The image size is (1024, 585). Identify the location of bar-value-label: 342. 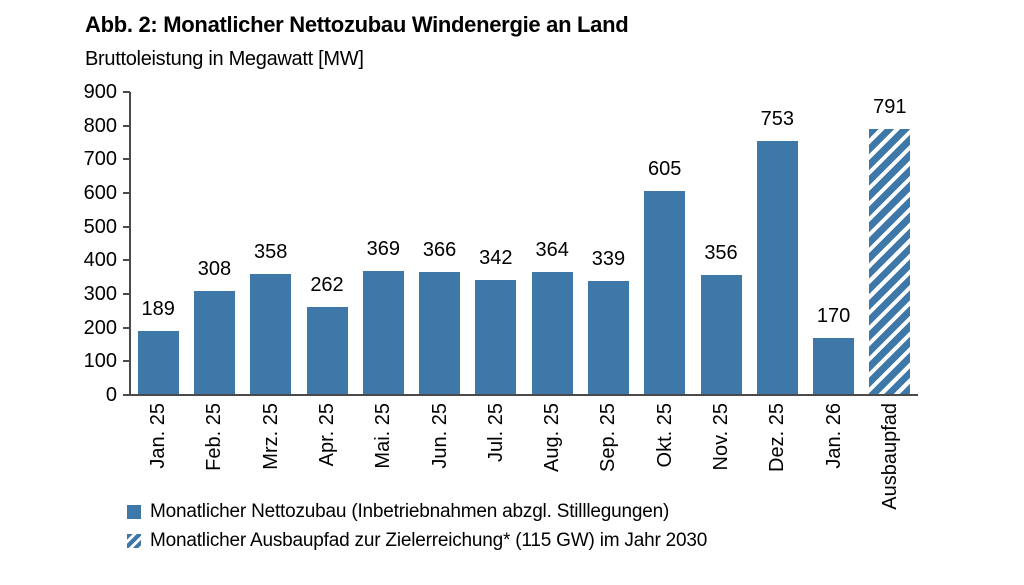
(496, 257).